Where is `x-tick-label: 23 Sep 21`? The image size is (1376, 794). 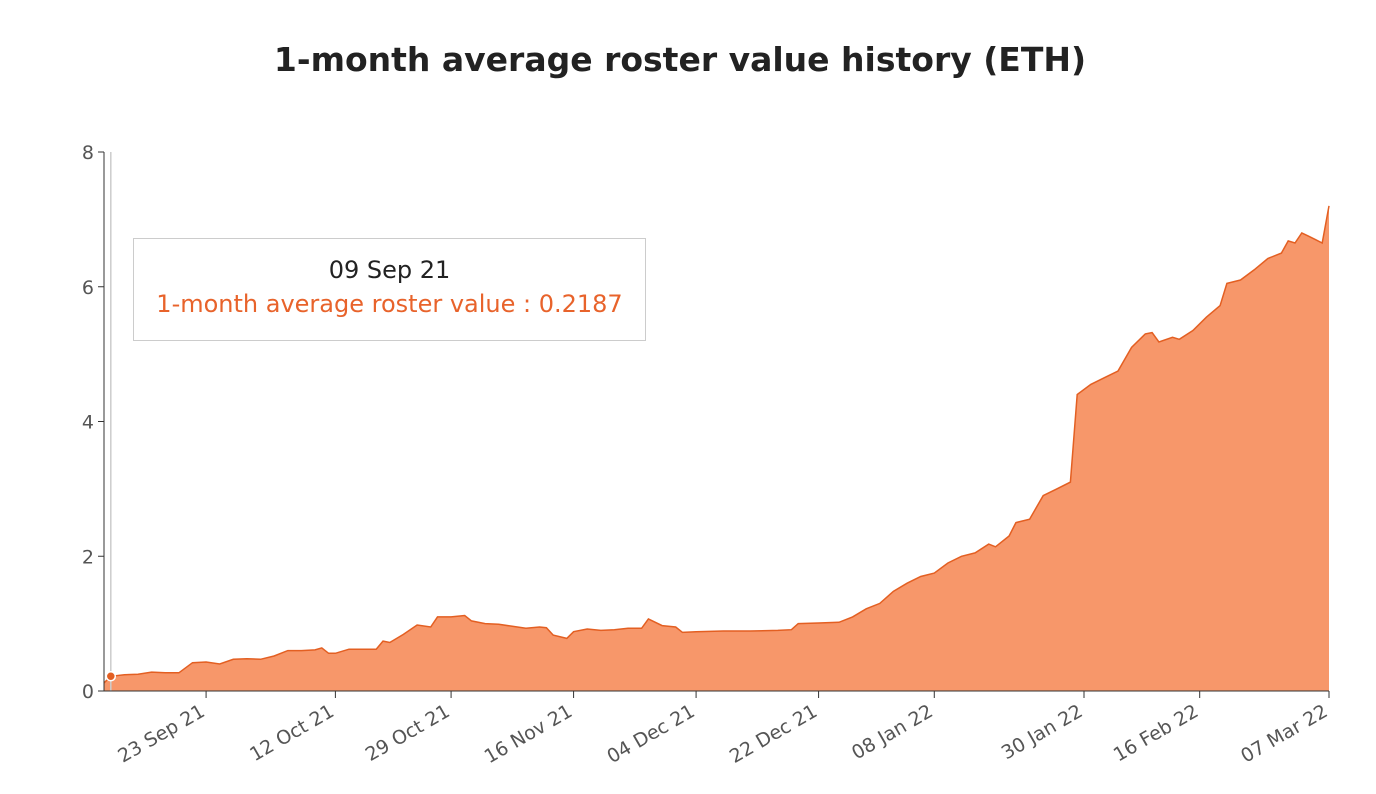
x-tick-label: 23 Sep 21 is located at coordinates (161, 733).